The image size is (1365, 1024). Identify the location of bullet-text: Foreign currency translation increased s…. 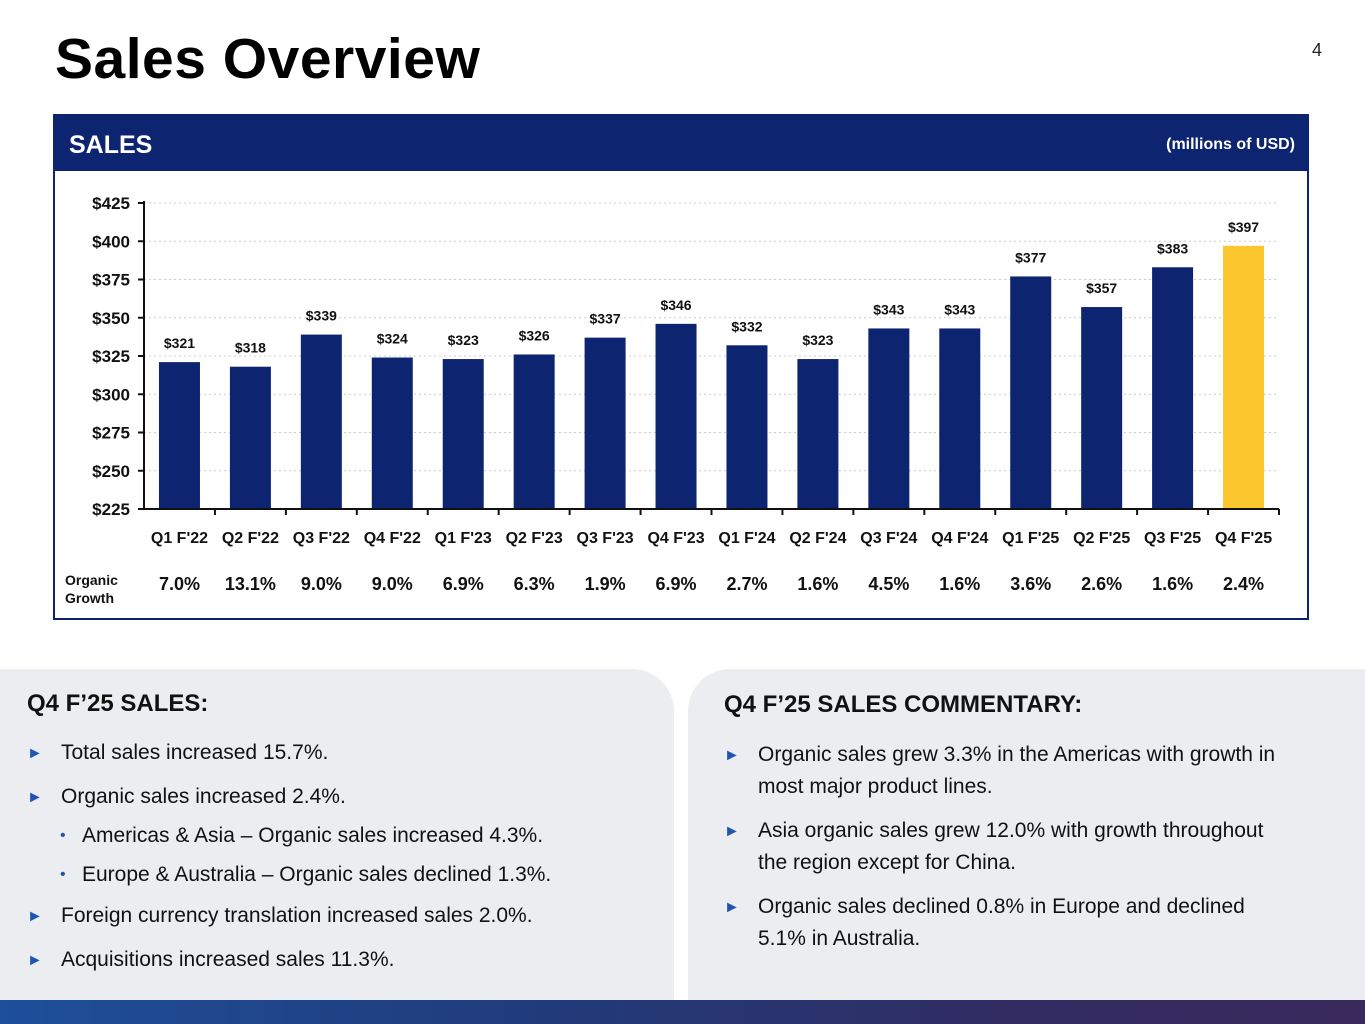
(297, 915).